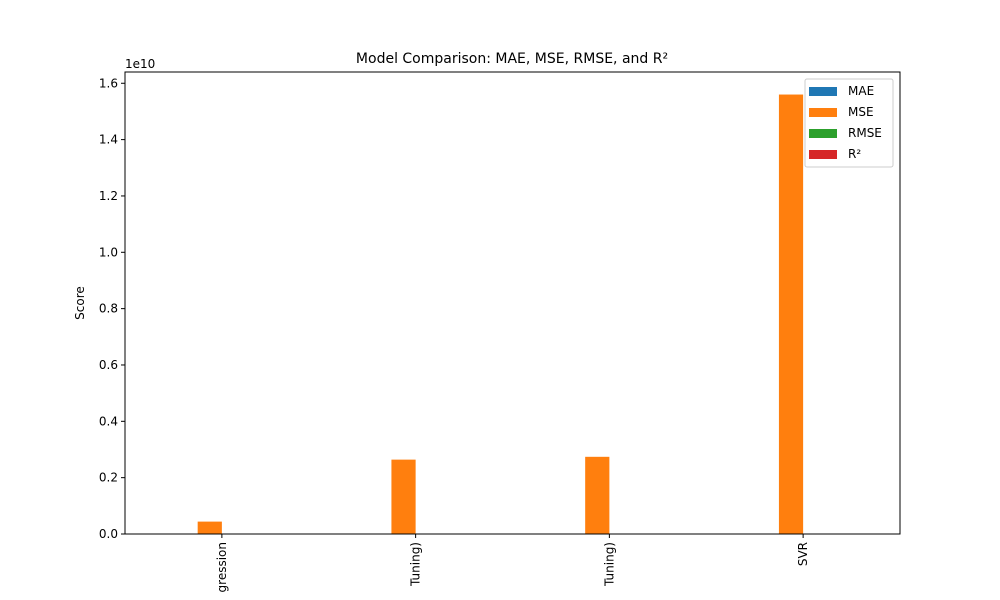 The image size is (1000, 600). I want to click on y-axis-ticks: 0.0 0.2 0.4 0.6 0.8 1.0 1.2 1.4 1.6, so click(112, 308).